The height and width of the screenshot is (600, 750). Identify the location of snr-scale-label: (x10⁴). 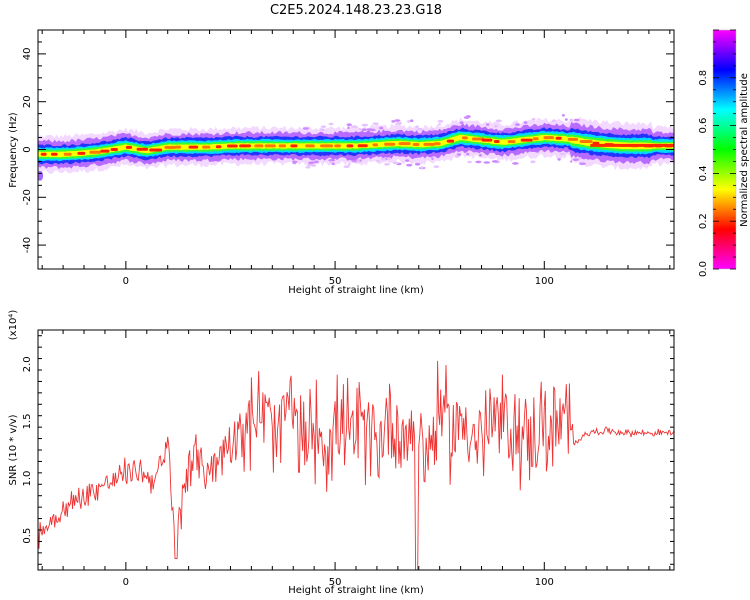
(13, 325).